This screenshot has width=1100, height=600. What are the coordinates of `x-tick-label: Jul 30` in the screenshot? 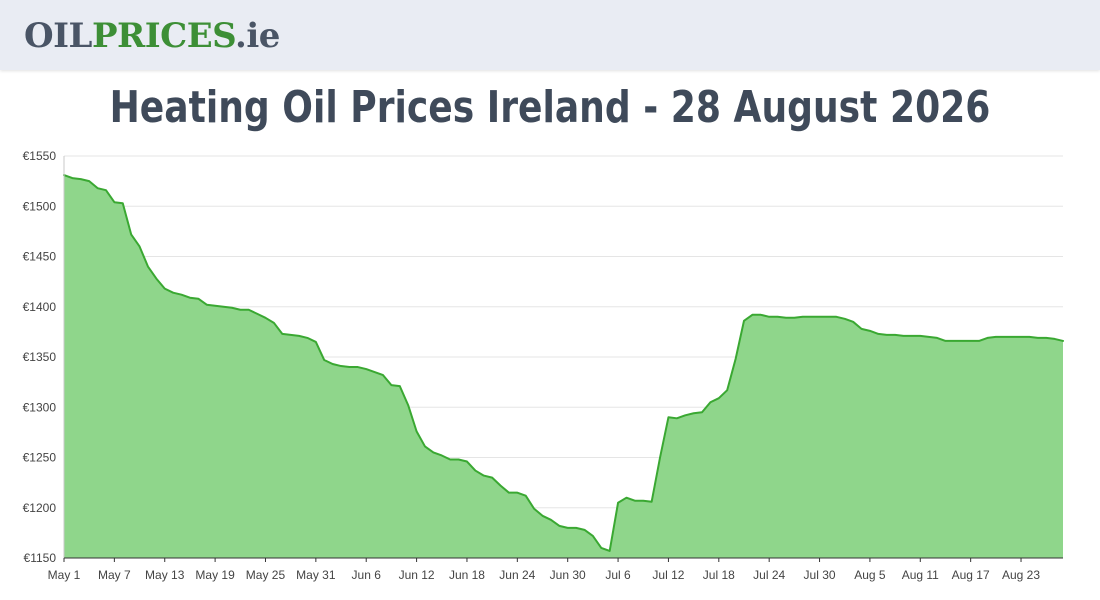 It's located at (820, 575).